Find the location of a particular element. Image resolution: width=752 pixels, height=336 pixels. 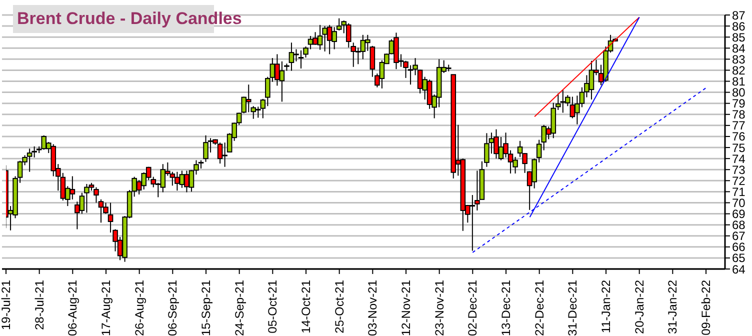

x-tick-label: 24-Sep-21 is located at coordinates (239, 308).